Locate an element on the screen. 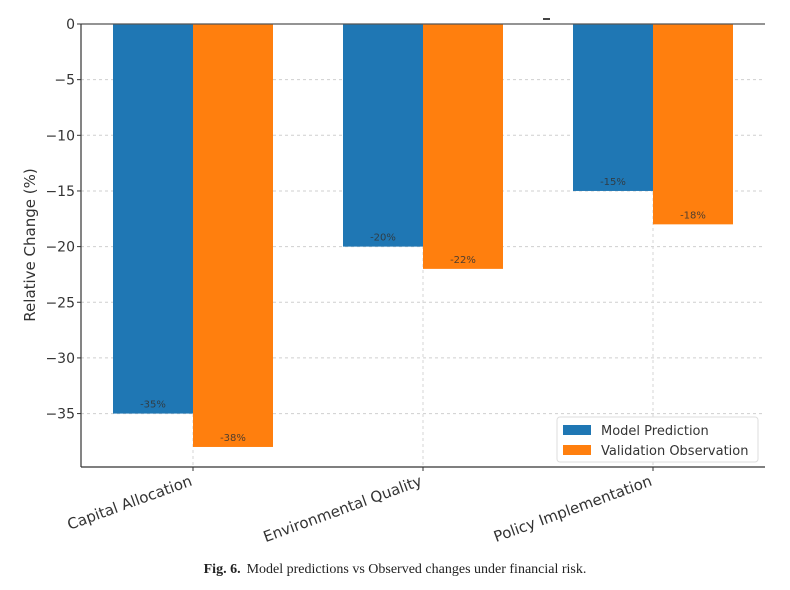 The width and height of the screenshot is (790, 590). legend-label: Model Prediction is located at coordinates (655, 431).